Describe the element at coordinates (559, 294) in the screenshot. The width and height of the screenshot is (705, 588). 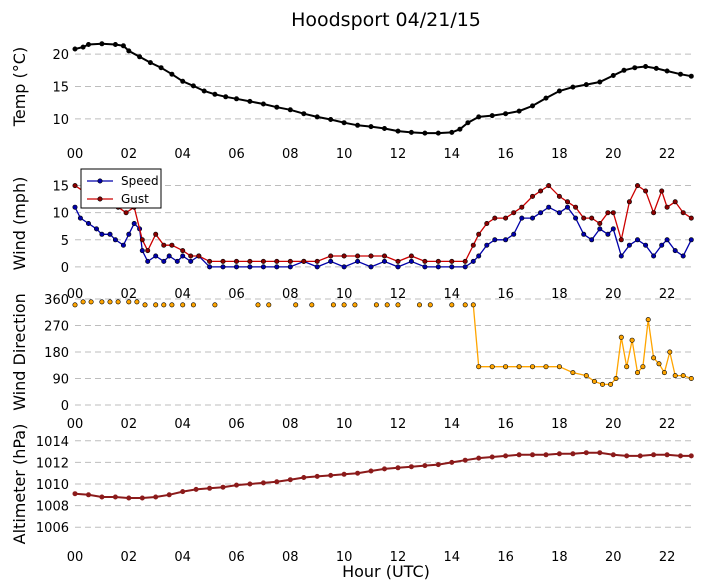
I see `wind-x-tick-label: 18` at that location.